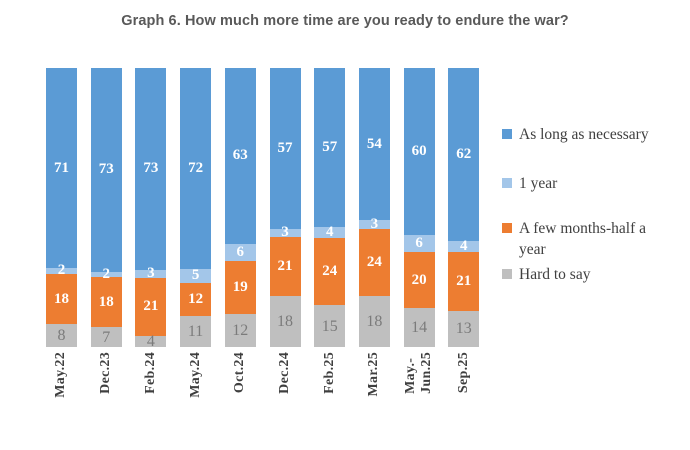 Image resolution: width=690 pixels, height=450 pixels. I want to click on legend-item-as-long-as-necessary: As long as necessary, so click(575, 134).